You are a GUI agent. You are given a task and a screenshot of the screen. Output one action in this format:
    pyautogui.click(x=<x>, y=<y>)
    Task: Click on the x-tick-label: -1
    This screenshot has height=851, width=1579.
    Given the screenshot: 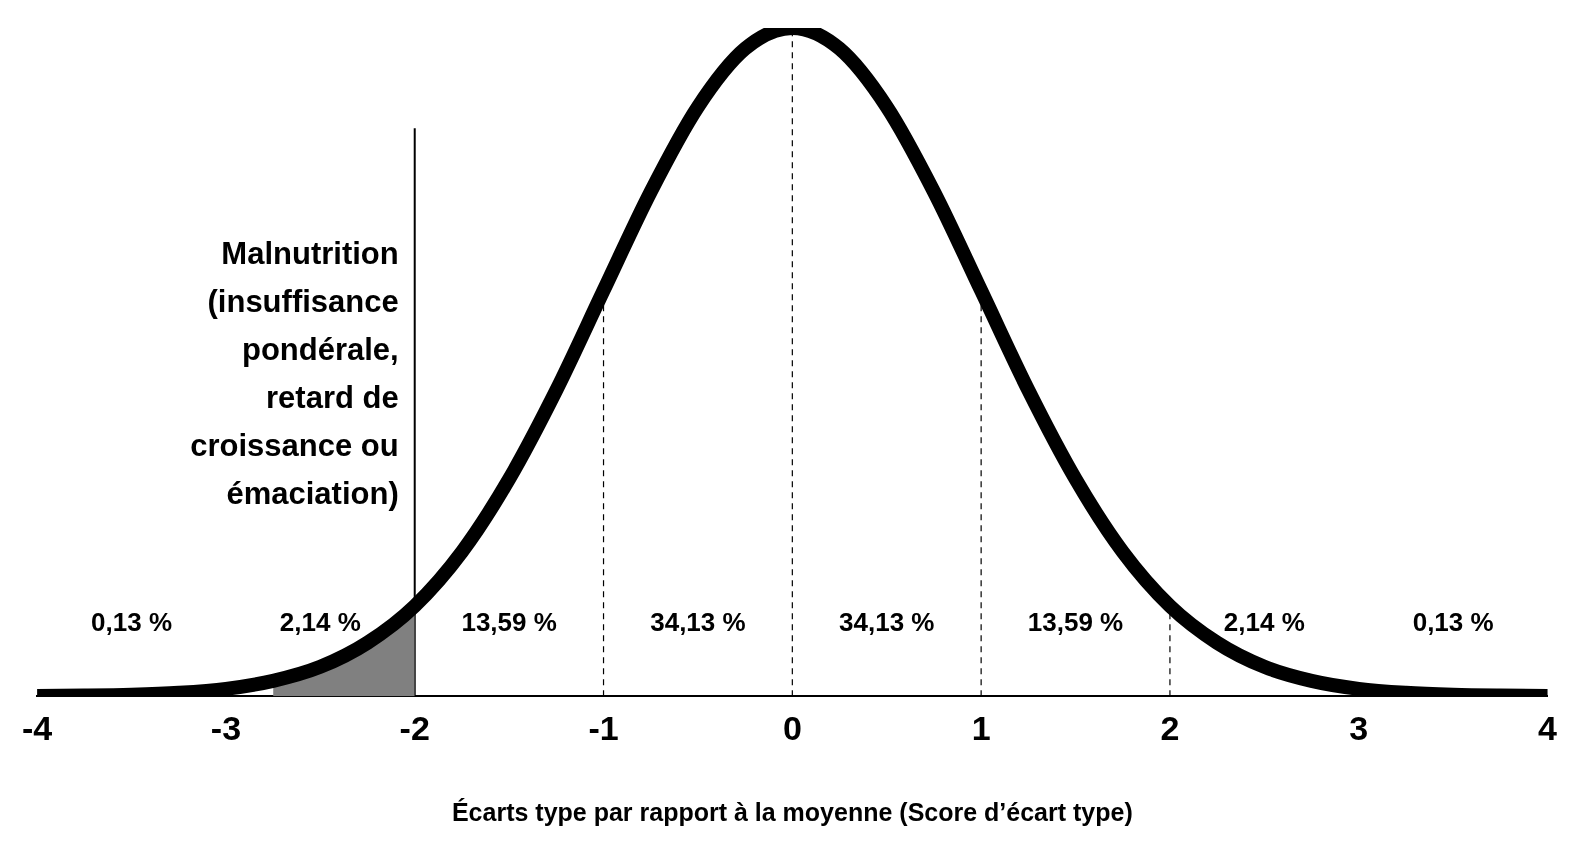 What is the action you would take?
    pyautogui.click(x=603, y=727)
    